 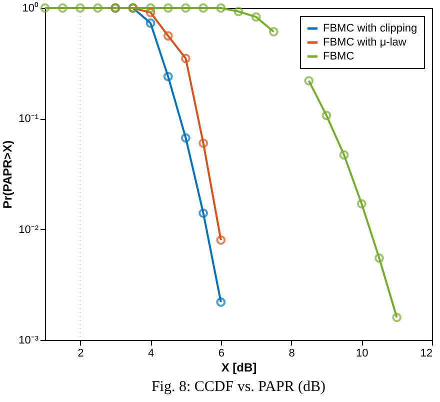 What do you see at coordinates (362, 354) in the screenshot?
I see `x-tick-label: 10` at bounding box center [362, 354].